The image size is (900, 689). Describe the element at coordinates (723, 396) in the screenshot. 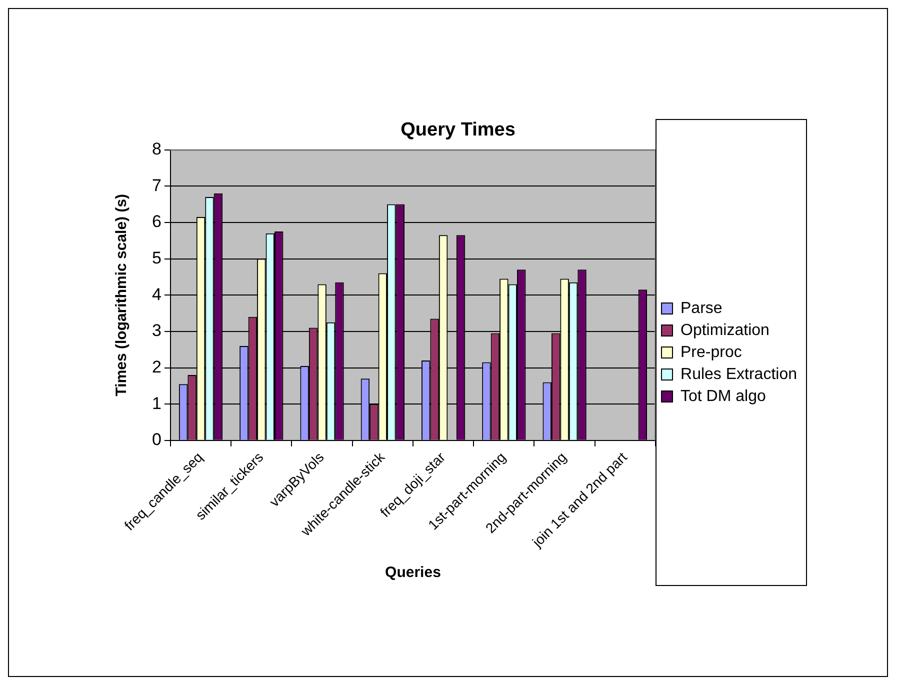

I see `legend-label: Tot DM algo` at that location.